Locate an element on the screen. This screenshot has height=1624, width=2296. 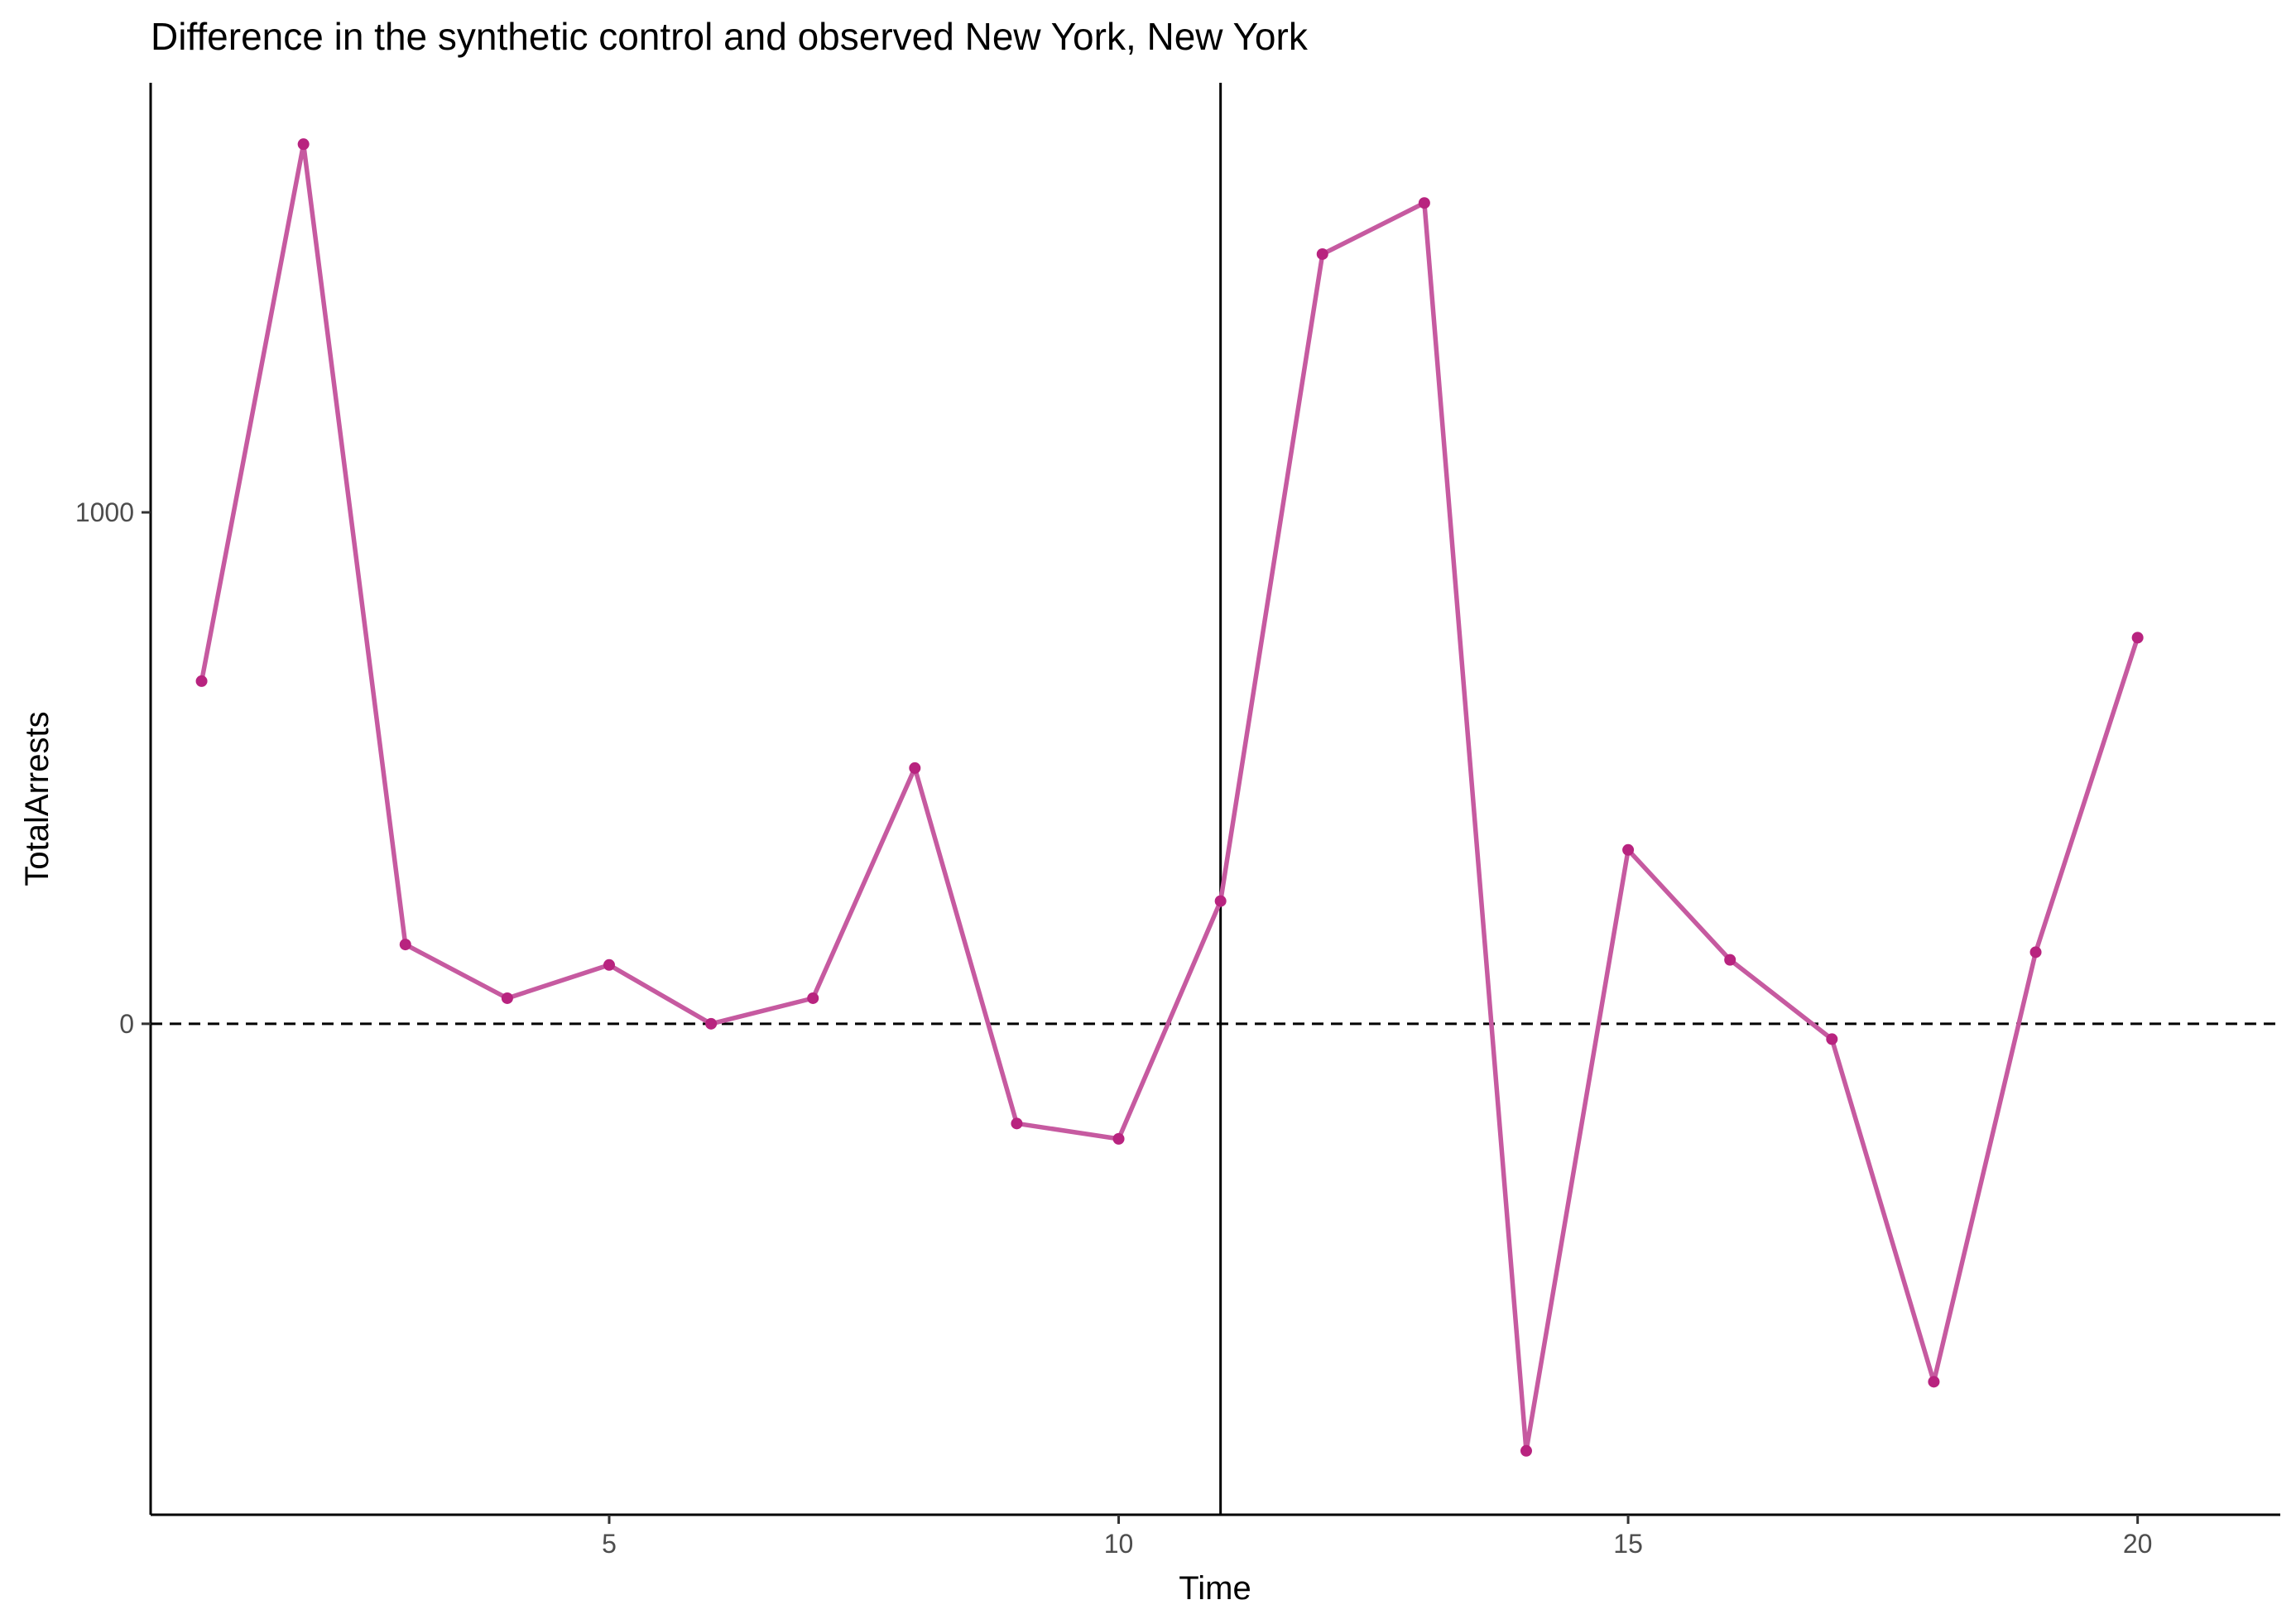
x-axis-ticks: 5 10 15 20 is located at coordinates (1377, 1537).